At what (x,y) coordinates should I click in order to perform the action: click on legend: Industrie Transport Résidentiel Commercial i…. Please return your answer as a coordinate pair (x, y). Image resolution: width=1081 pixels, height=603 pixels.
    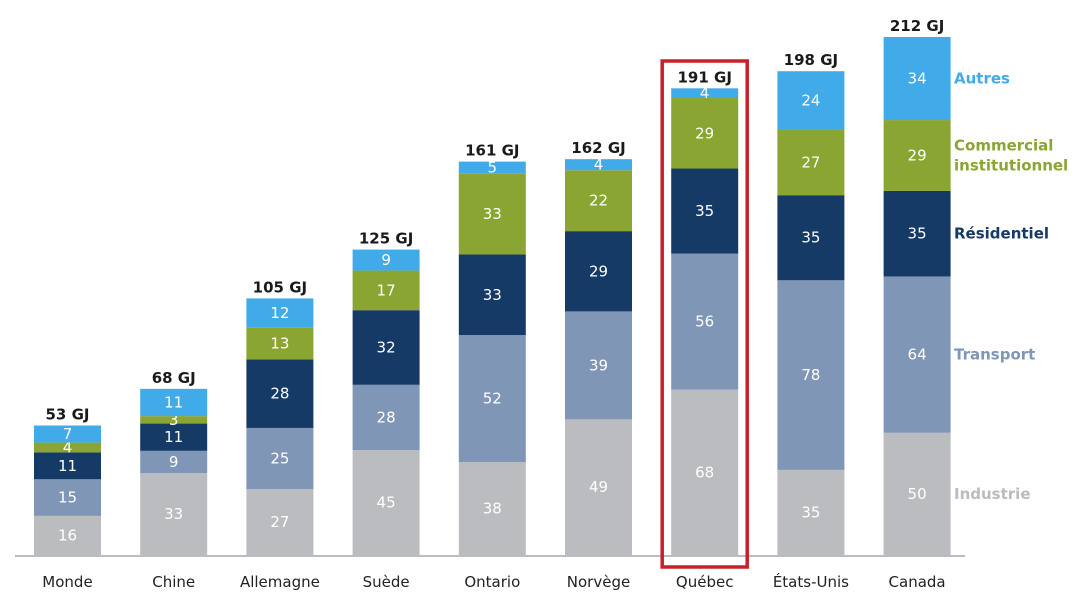
    Looking at the image, I should click on (1011, 286).